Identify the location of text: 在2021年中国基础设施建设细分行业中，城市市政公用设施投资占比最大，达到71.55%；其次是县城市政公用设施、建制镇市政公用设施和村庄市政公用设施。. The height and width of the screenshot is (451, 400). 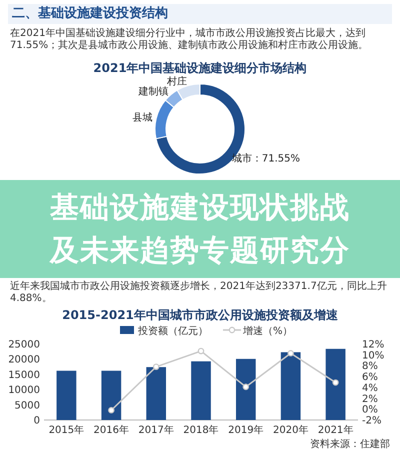
(190, 40).